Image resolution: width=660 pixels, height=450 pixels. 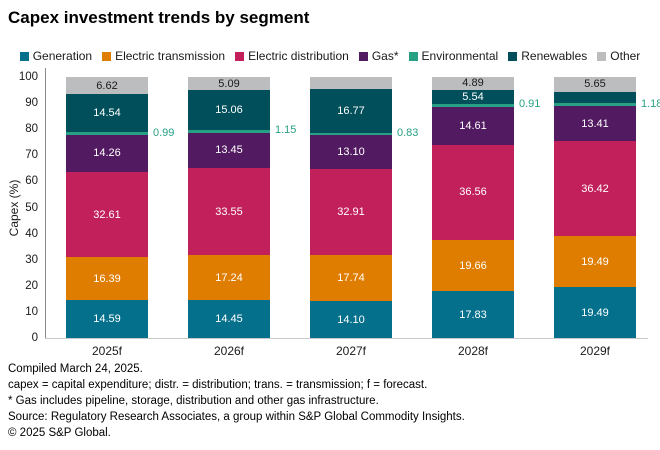 I want to click on bar-segment: 14.61, so click(x=473, y=125).